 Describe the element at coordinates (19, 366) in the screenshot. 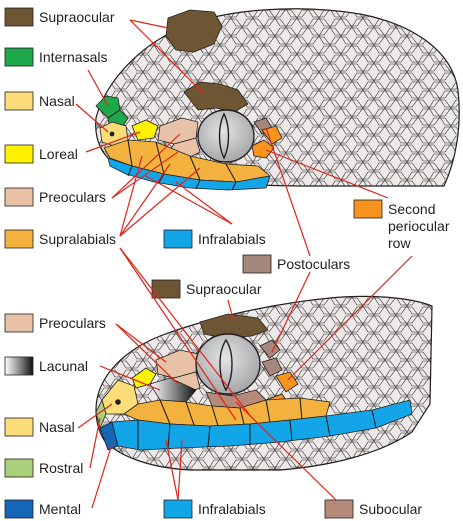

I see `swatch-lacunal` at that location.